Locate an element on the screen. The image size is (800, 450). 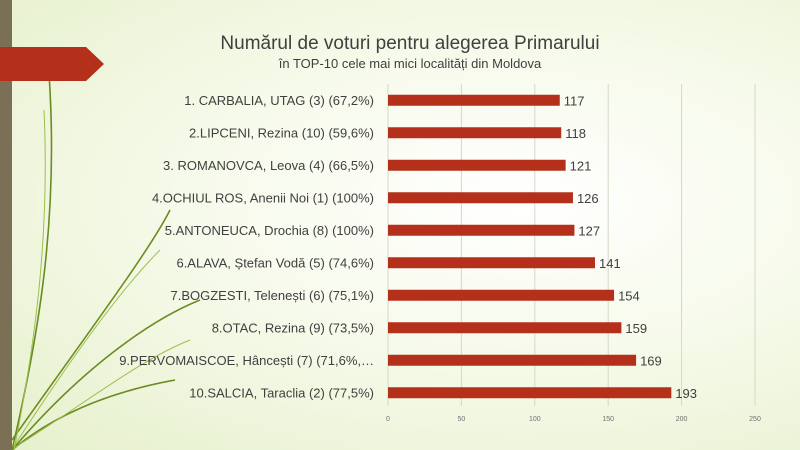
category-label: 8.OTAC, Rezina (9) (73,5%) is located at coordinates (293, 327).